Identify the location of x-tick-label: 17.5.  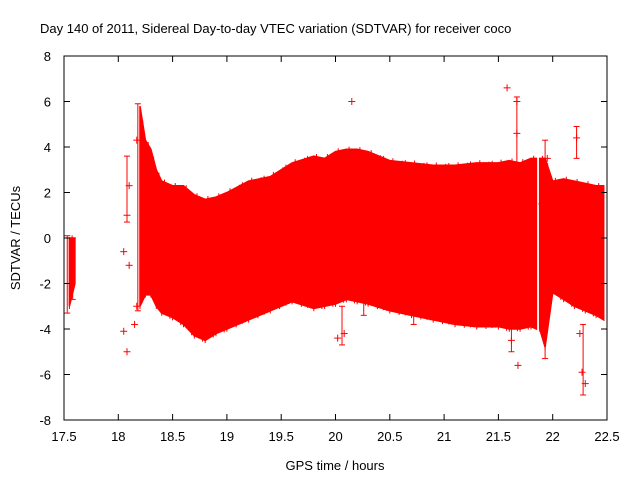
(63, 436).